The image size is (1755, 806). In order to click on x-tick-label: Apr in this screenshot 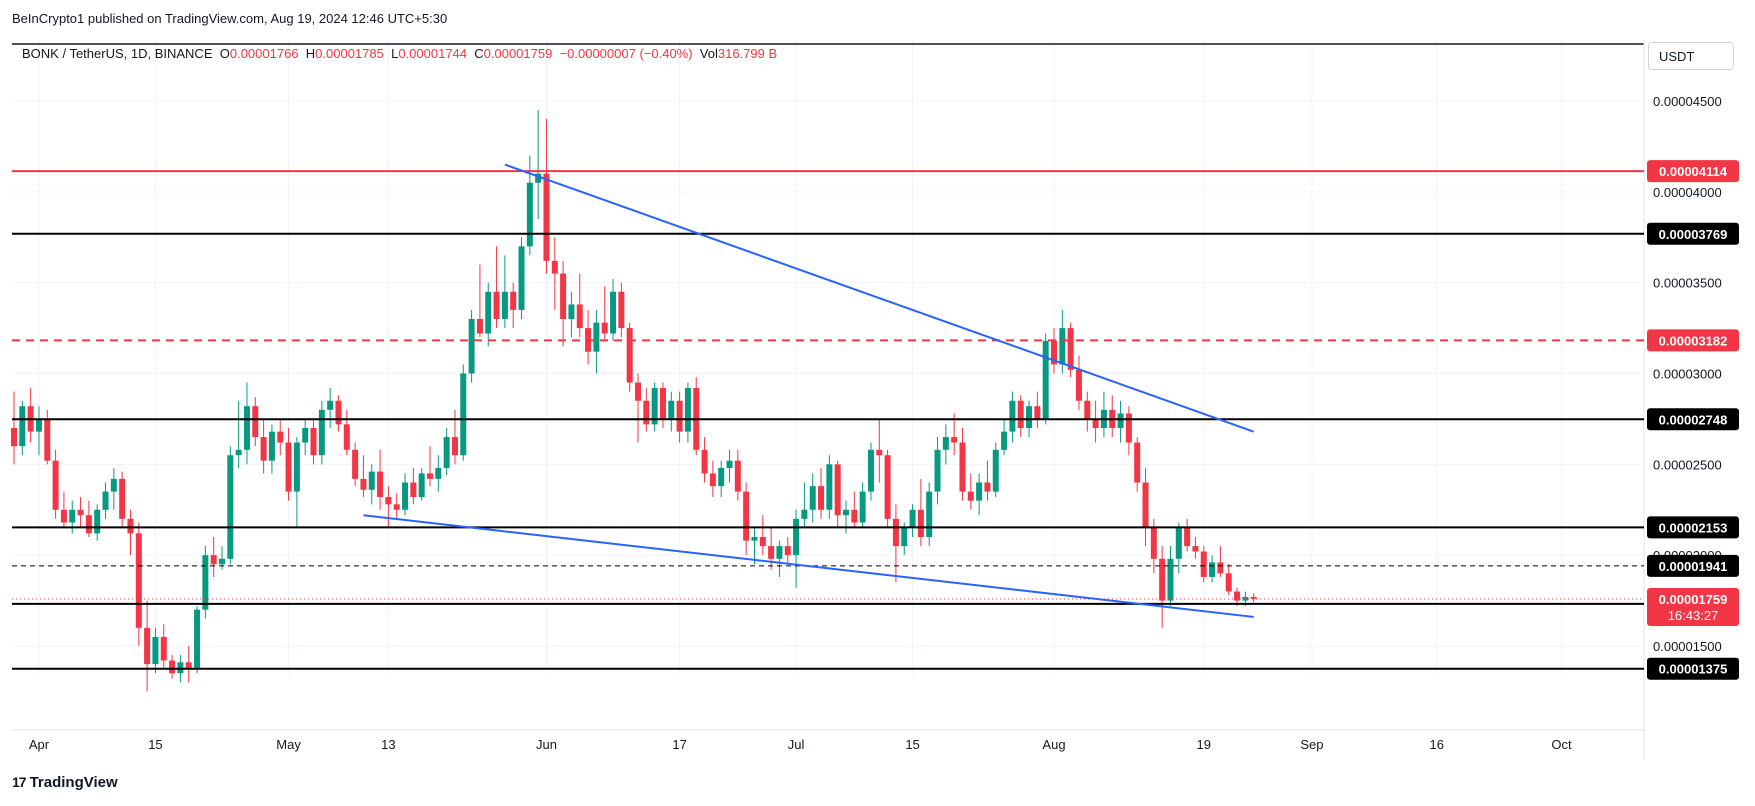, I will do `click(39, 744)`.